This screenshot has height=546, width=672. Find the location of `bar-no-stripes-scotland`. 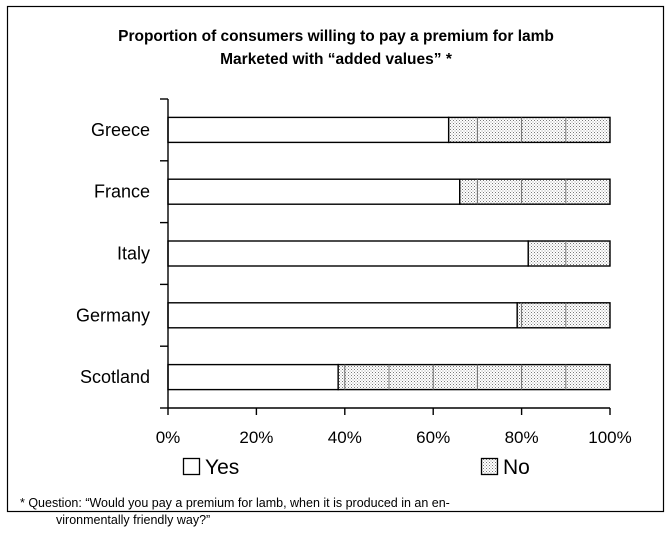

bar-no-stripes-scotland is located at coordinates (455, 377).